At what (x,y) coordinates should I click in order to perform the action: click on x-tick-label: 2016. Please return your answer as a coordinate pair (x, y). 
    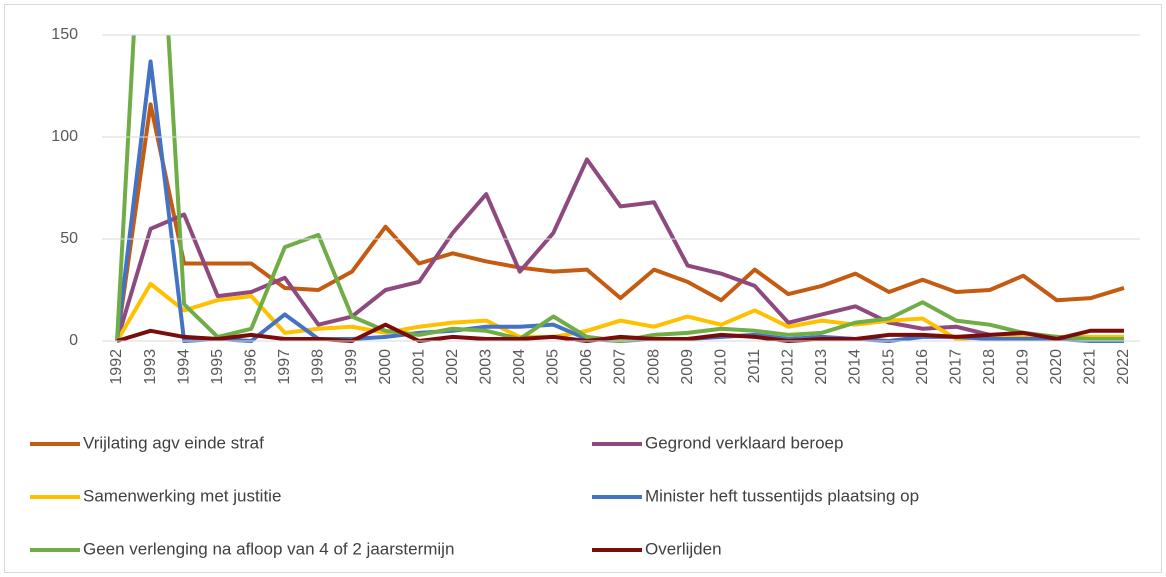
    Looking at the image, I should click on (922, 367).